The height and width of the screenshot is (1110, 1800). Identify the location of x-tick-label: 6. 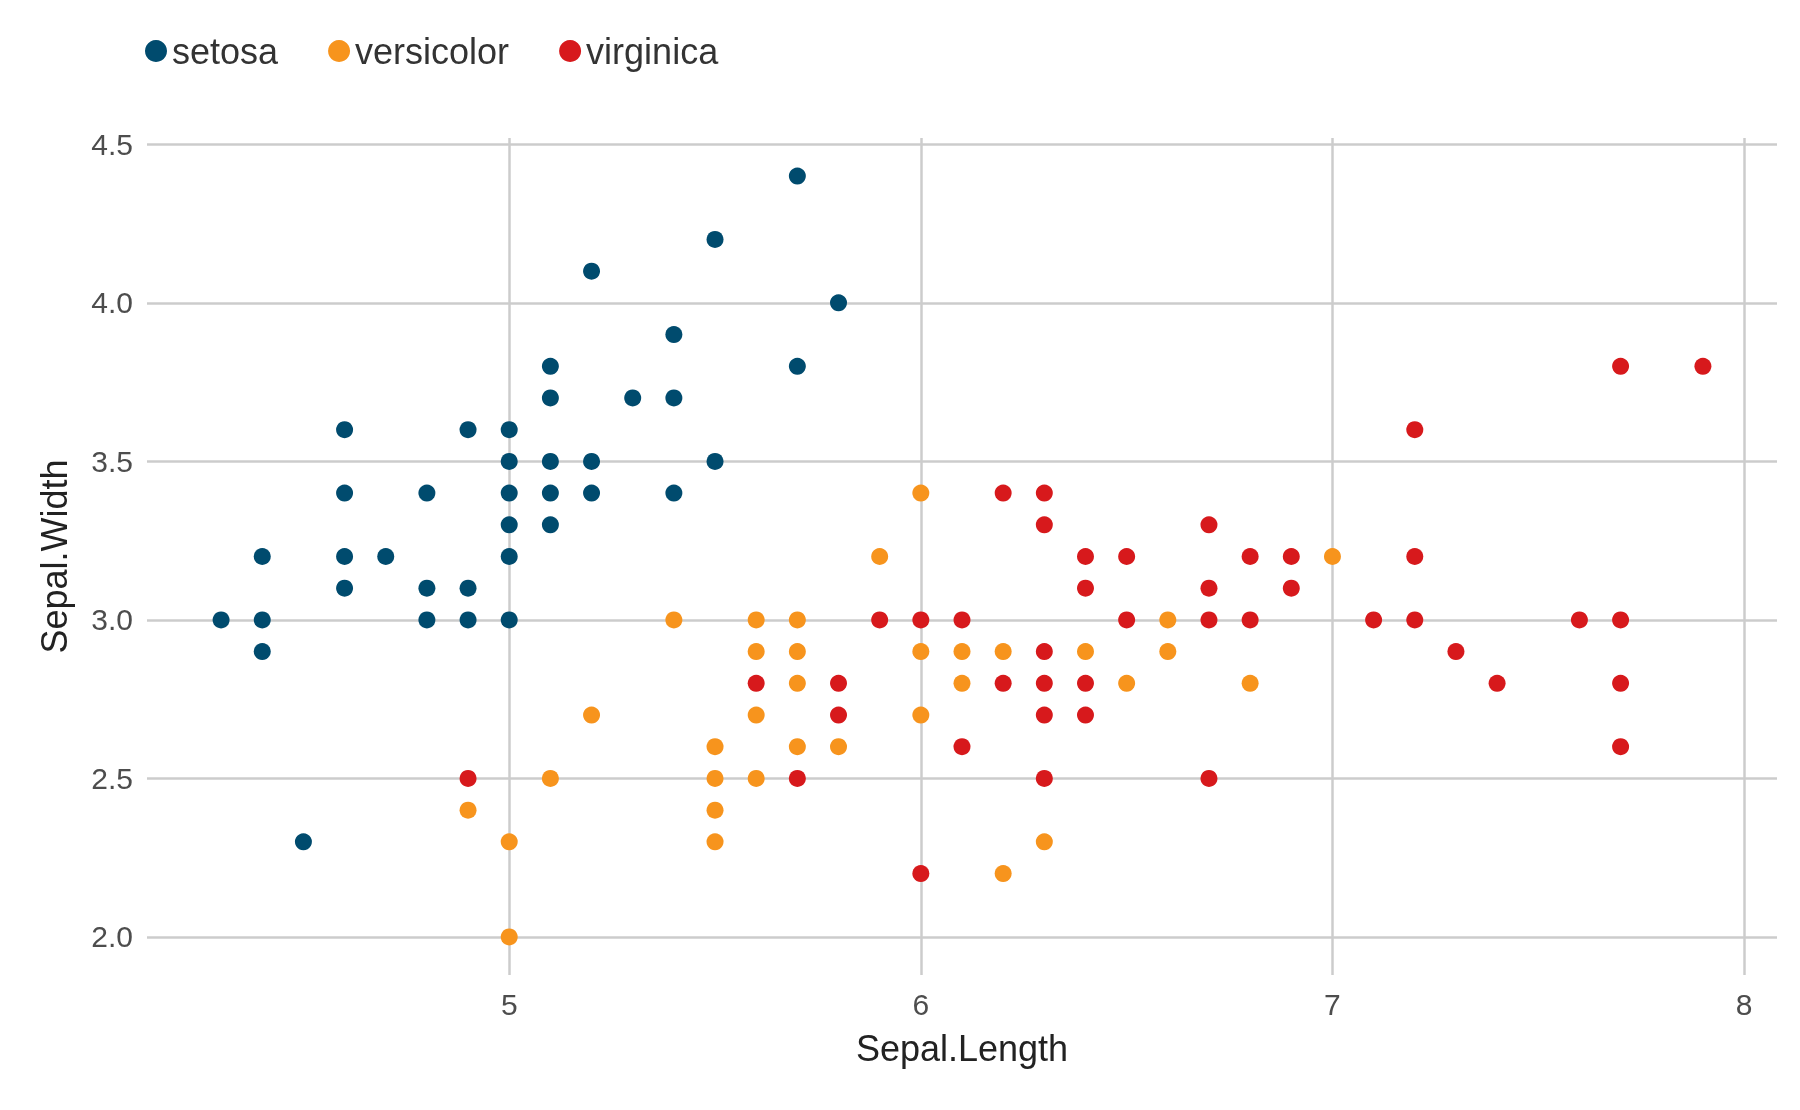
(921, 1004).